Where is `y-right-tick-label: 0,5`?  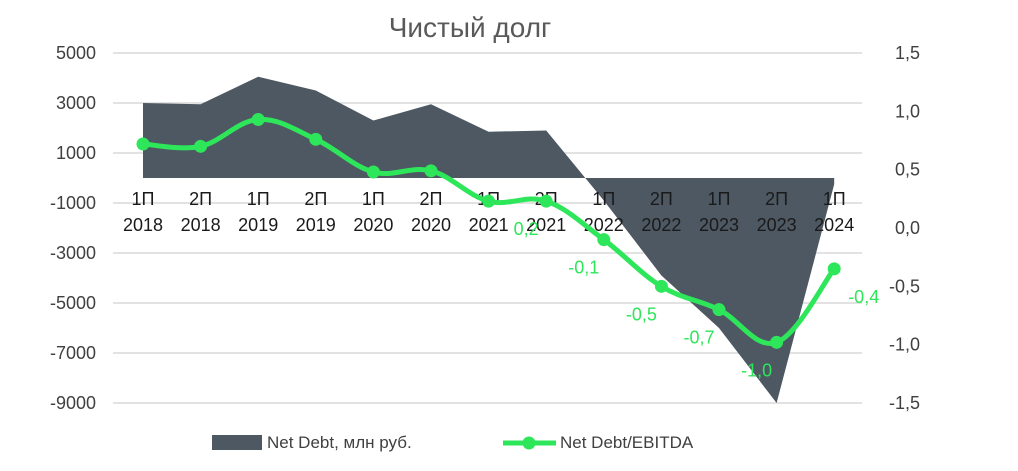 y-right-tick-label: 0,5 is located at coordinates (907, 170).